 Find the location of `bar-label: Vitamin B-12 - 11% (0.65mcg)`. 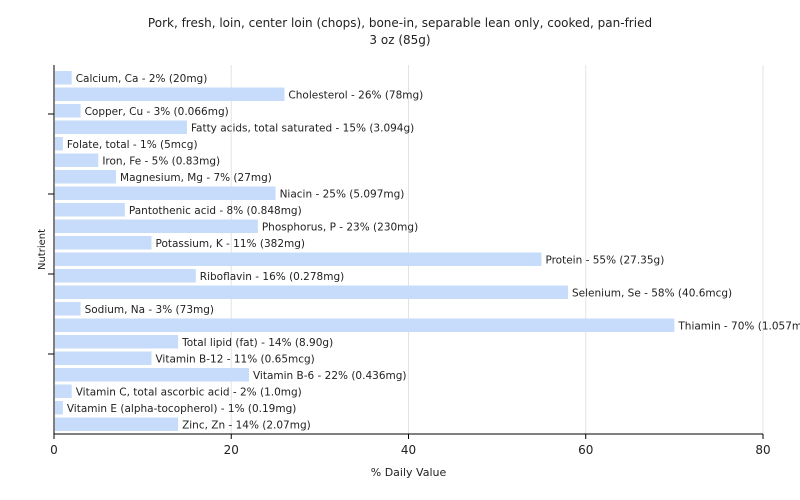

bar-label: Vitamin B-12 - 11% (0.65mcg) is located at coordinates (234, 359).